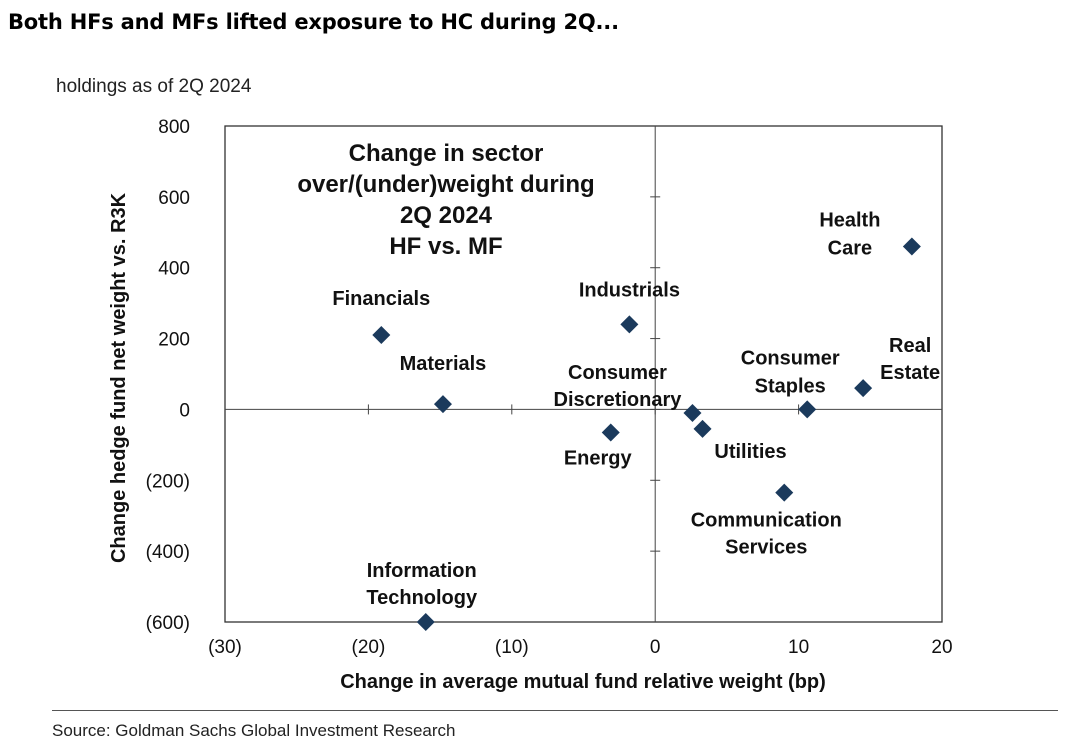 Image resolution: width=1080 pixels, height=753 pixels. Describe the element at coordinates (184, 410) in the screenshot. I see `y-tick-label: 0` at that location.